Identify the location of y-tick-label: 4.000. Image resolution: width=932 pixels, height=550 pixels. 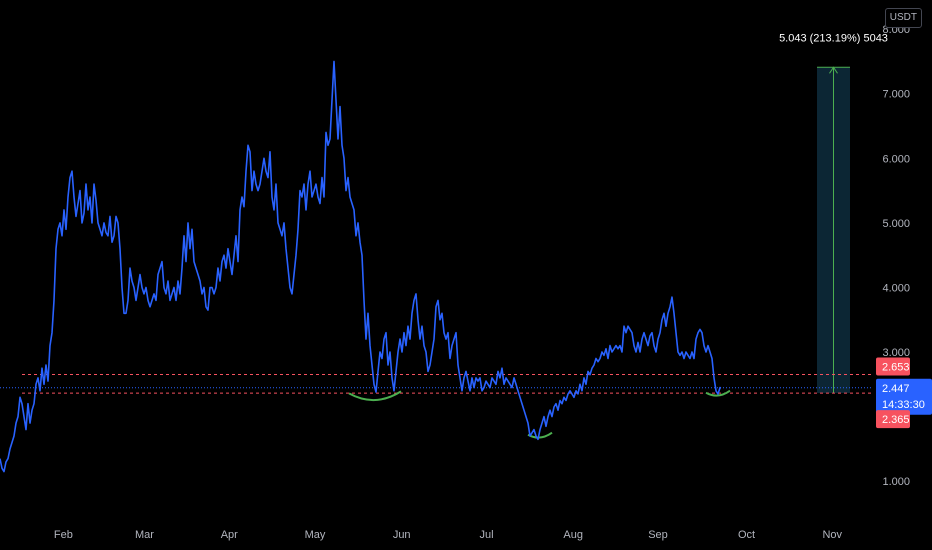
(896, 288).